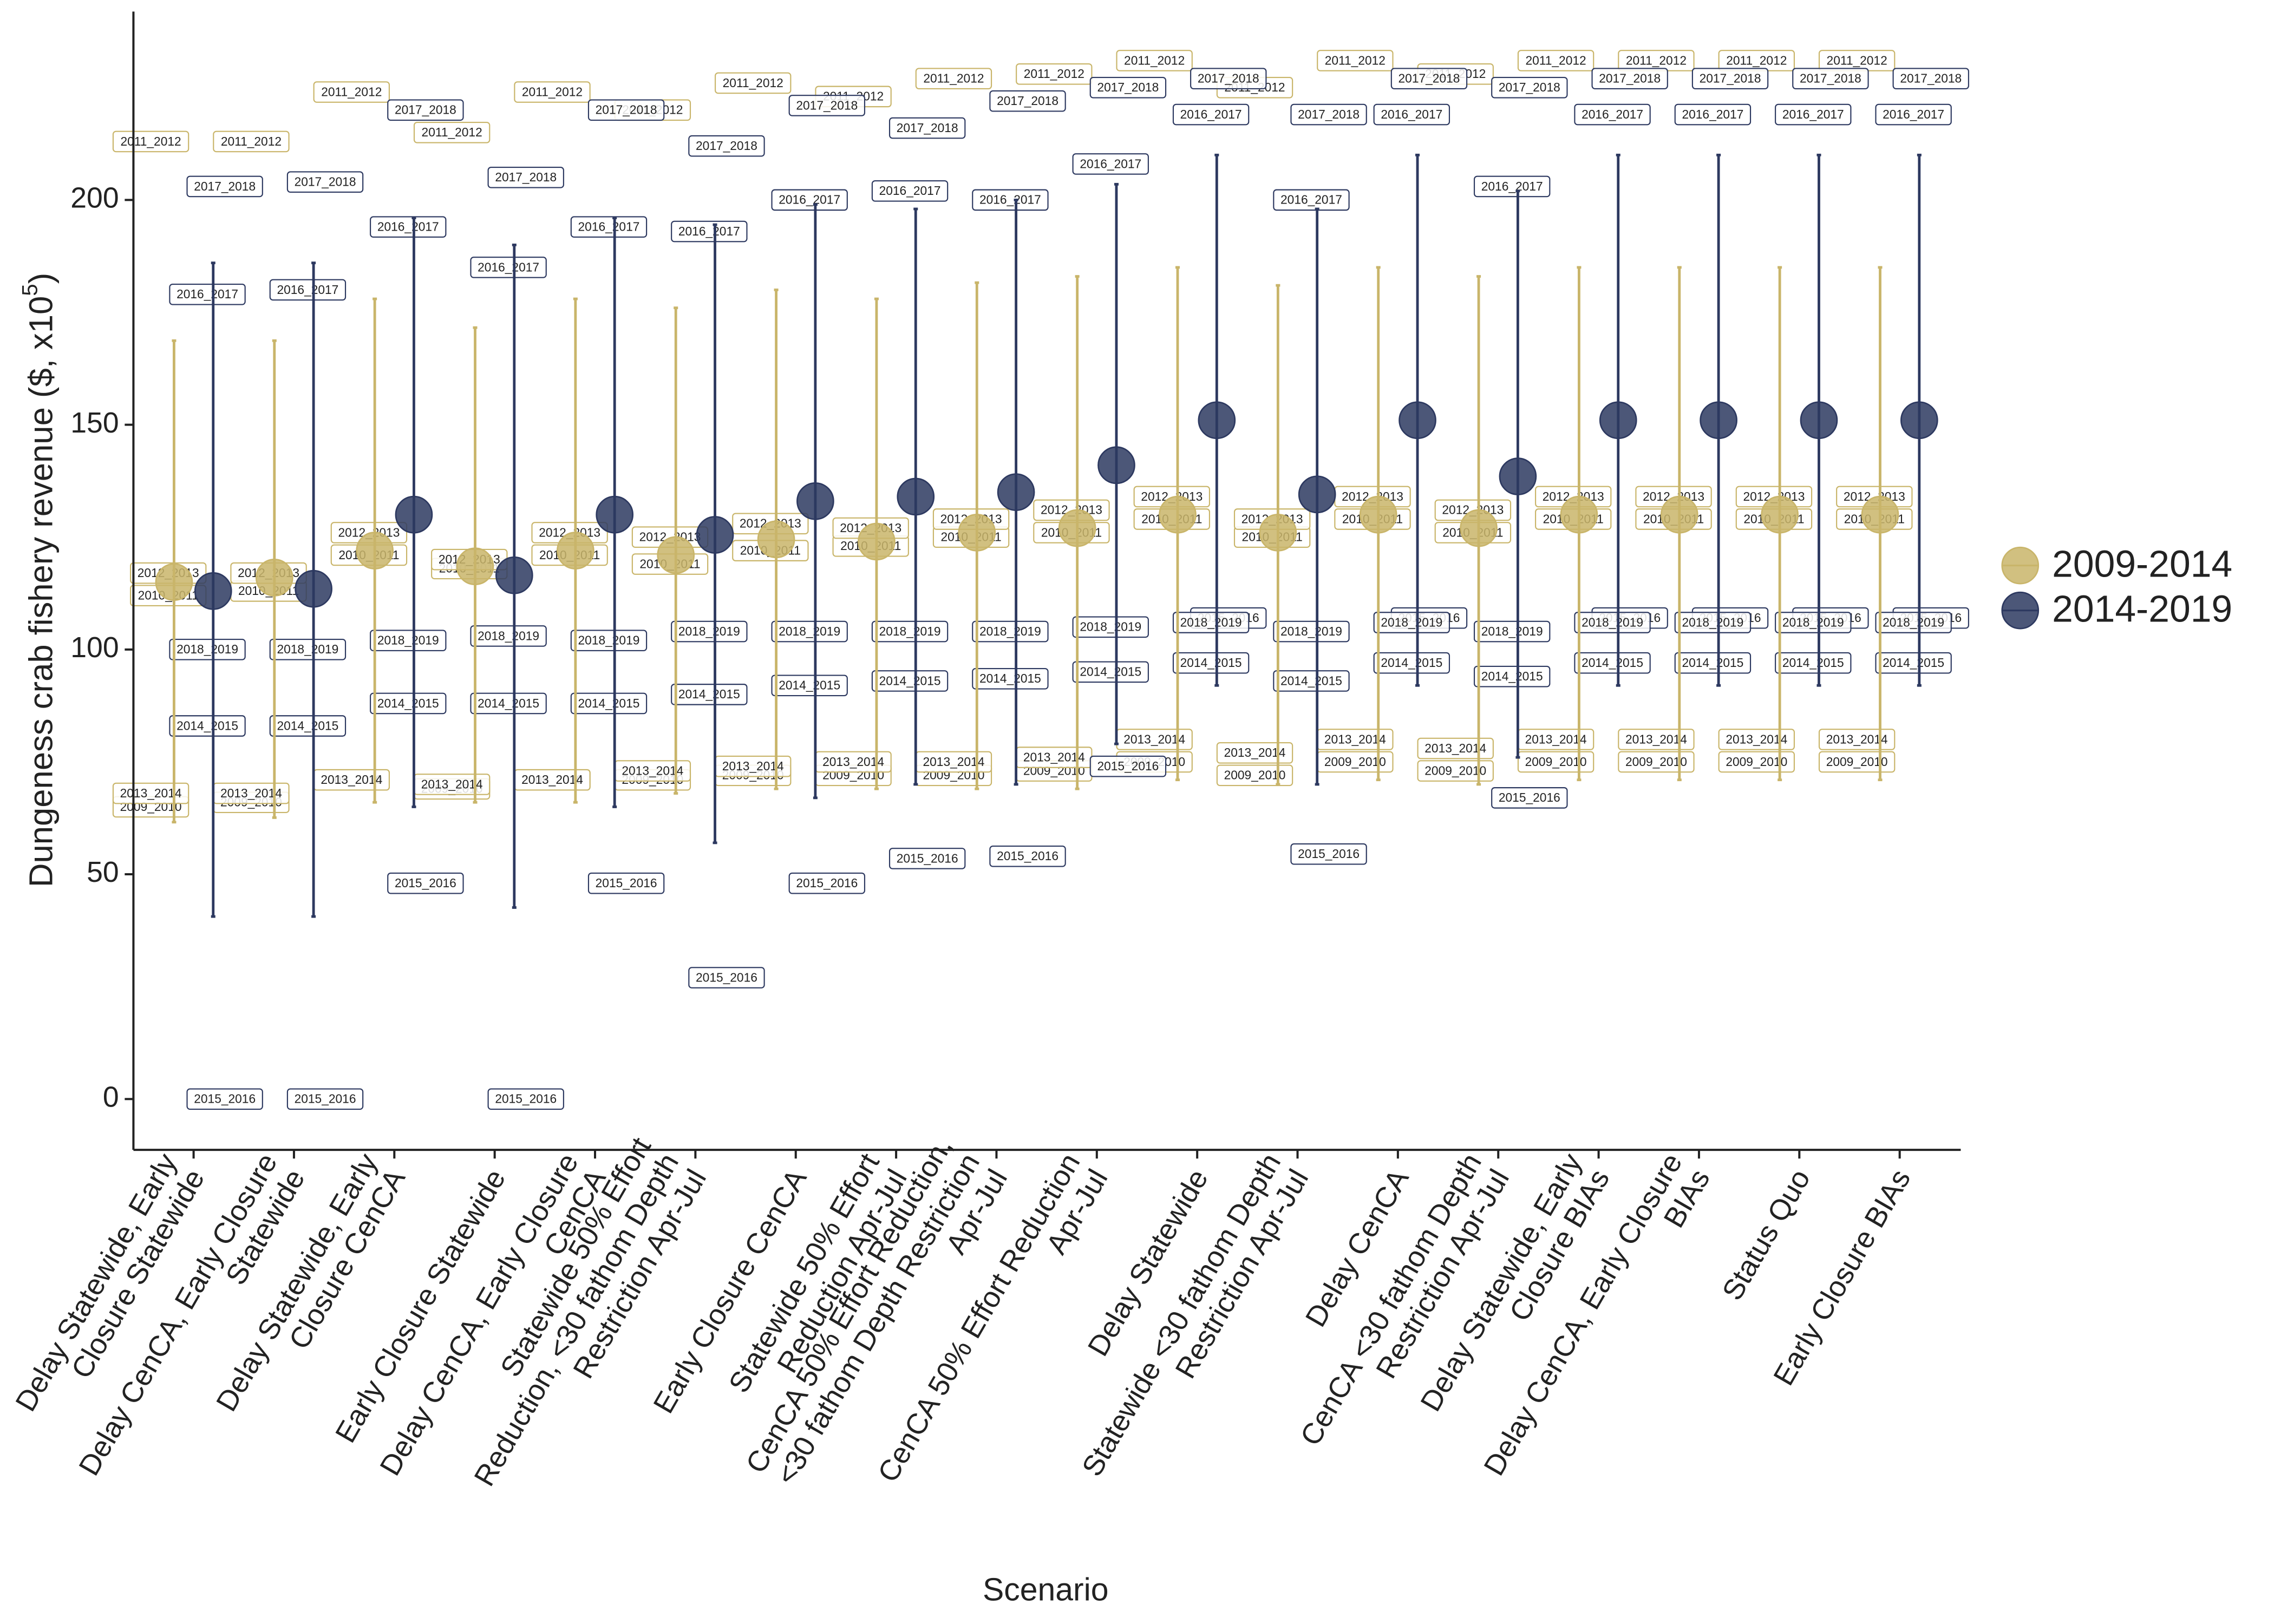 This screenshot has width=2274, height=1624. Describe the element at coordinates (111, 1097) in the screenshot. I see `y-tick-label: 0` at that location.